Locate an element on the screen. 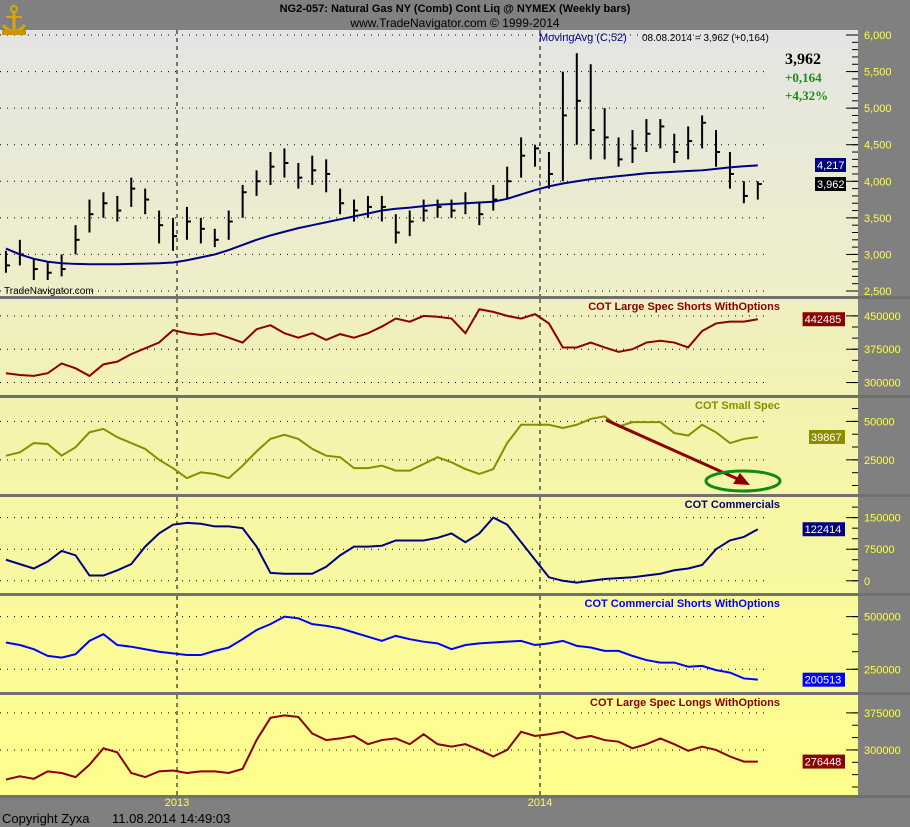  commercial-shorts-value-text: 200513 is located at coordinates (823, 681).